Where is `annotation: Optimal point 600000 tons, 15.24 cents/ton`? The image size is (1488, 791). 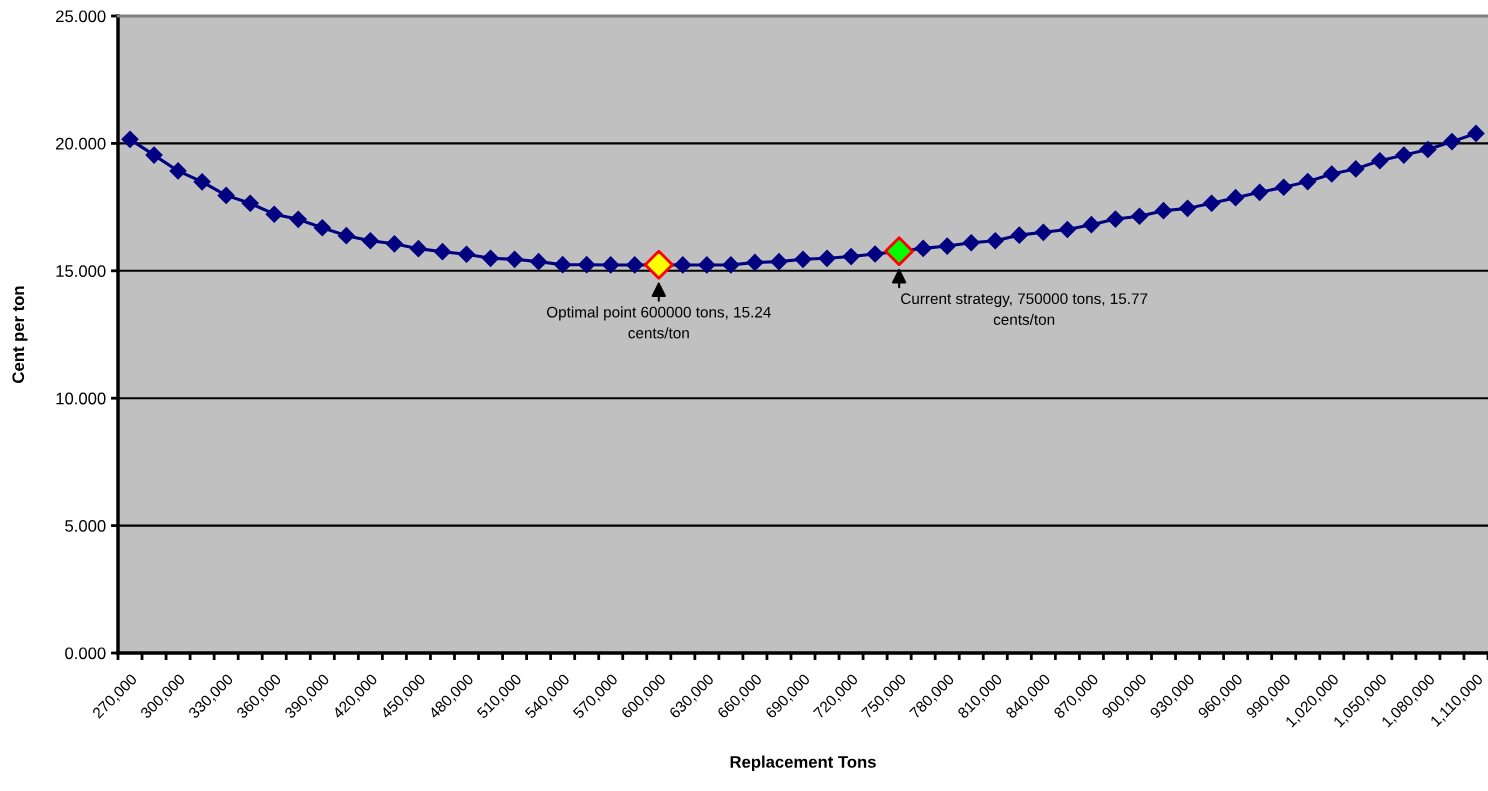
annotation: Optimal point 600000 tons, 15.24 cents/ton is located at coordinates (658, 322).